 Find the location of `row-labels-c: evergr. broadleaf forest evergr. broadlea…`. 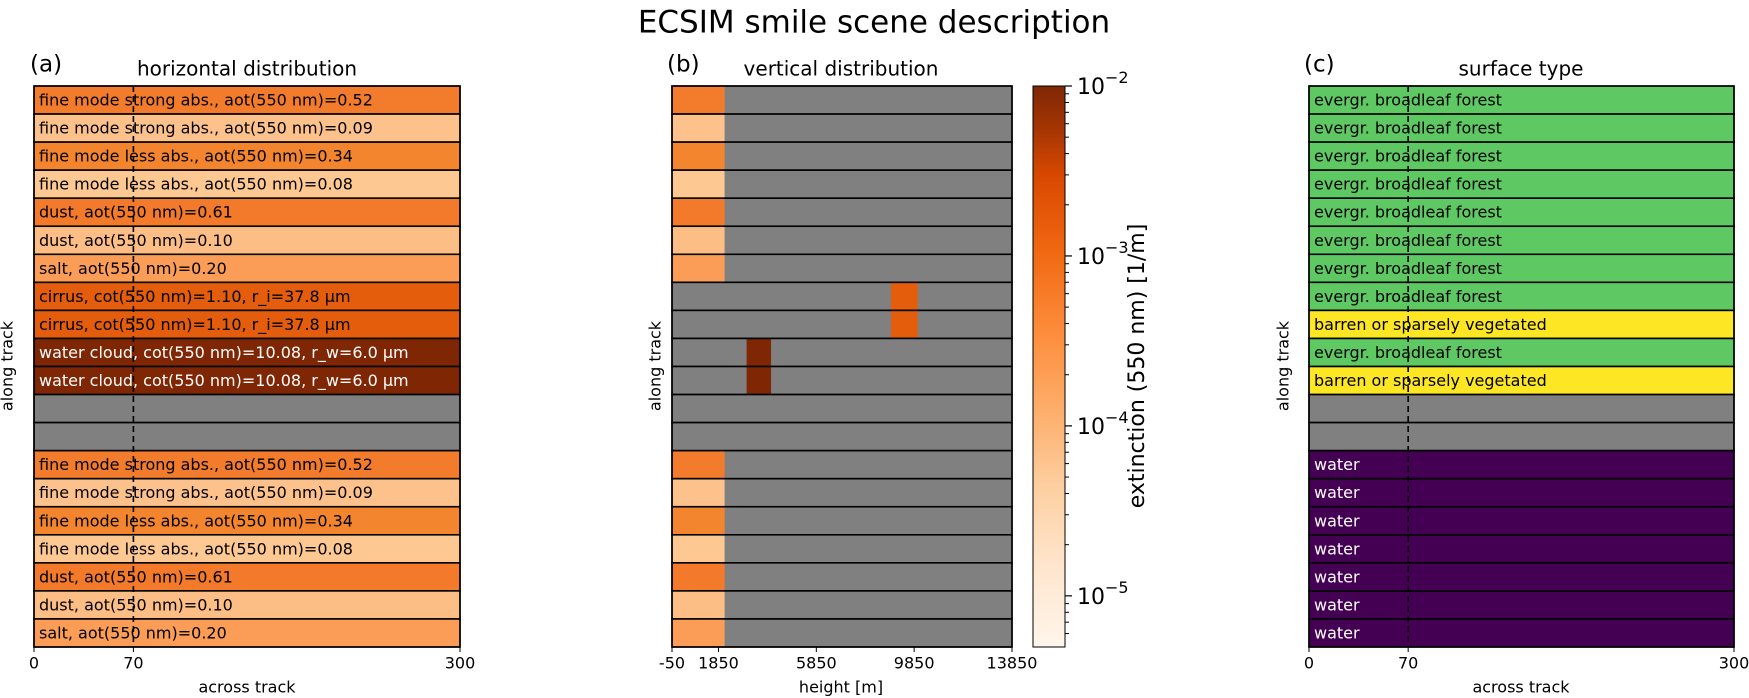

row-labels-c: evergr. broadleaf forest evergr. broadlea… is located at coordinates (1430, 367).